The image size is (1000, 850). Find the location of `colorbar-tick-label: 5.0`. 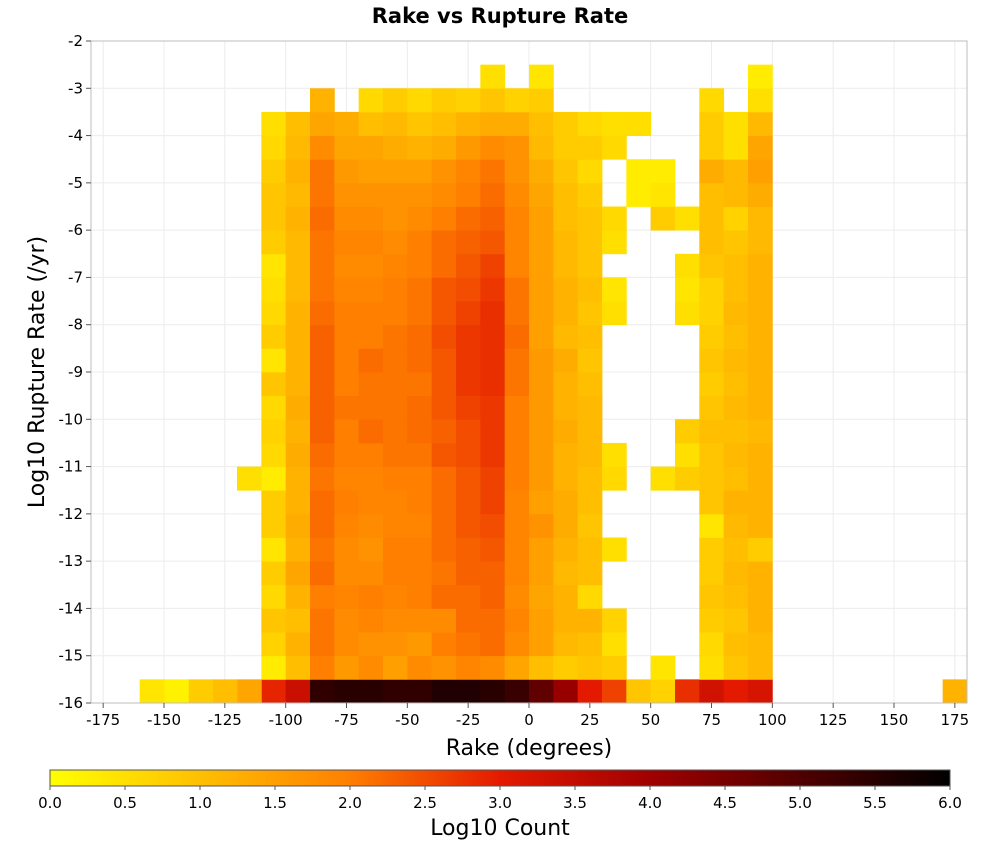

colorbar-tick-label: 5.0 is located at coordinates (800, 803).